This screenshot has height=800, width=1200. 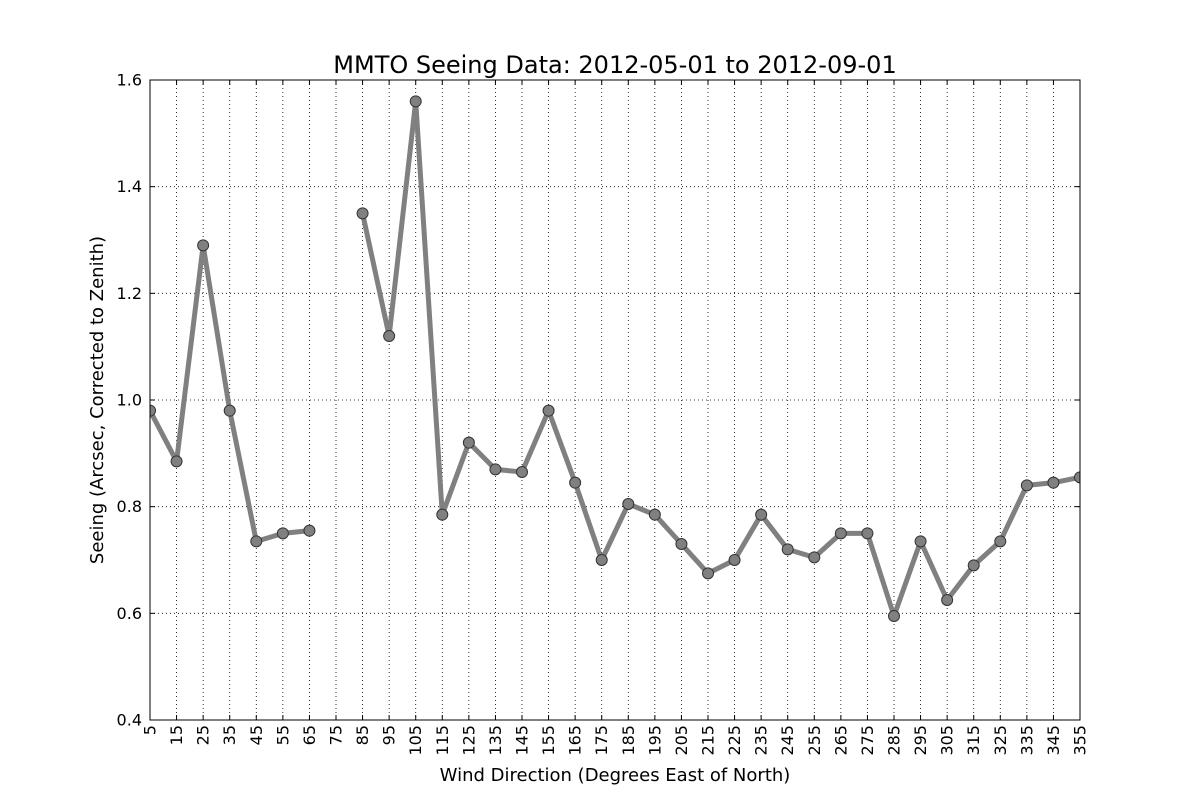 What do you see at coordinates (442, 740) in the screenshot?
I see `x-tick-label: 115` at bounding box center [442, 740].